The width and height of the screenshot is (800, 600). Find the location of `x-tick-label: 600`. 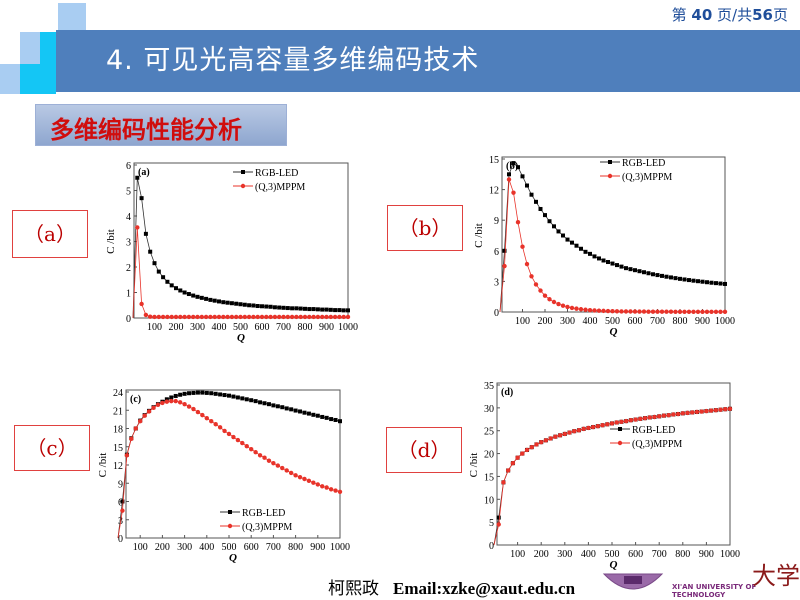

x-tick-label: 600 is located at coordinates (262, 327).